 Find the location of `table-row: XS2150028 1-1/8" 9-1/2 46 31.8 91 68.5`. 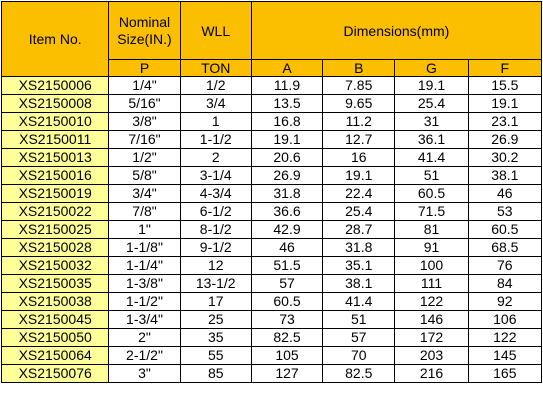

table-row: XS2150028 1-1/8" 9-1/2 46 31.8 91 68.5 is located at coordinates (271, 247).